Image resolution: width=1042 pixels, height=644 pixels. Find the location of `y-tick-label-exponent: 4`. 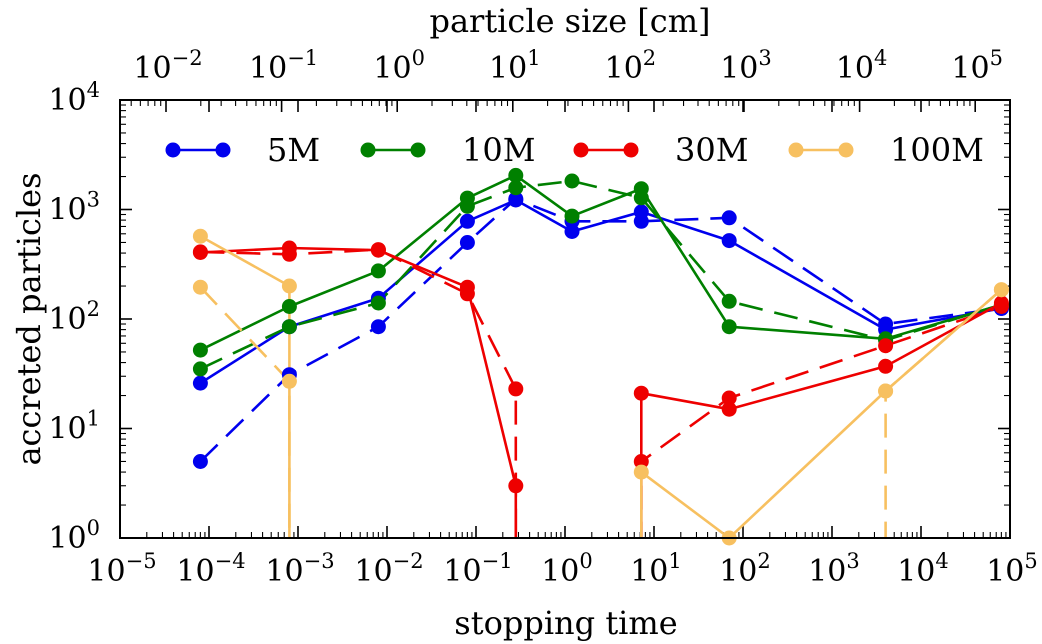

y-tick-label-exponent: 4 is located at coordinates (93, 90).